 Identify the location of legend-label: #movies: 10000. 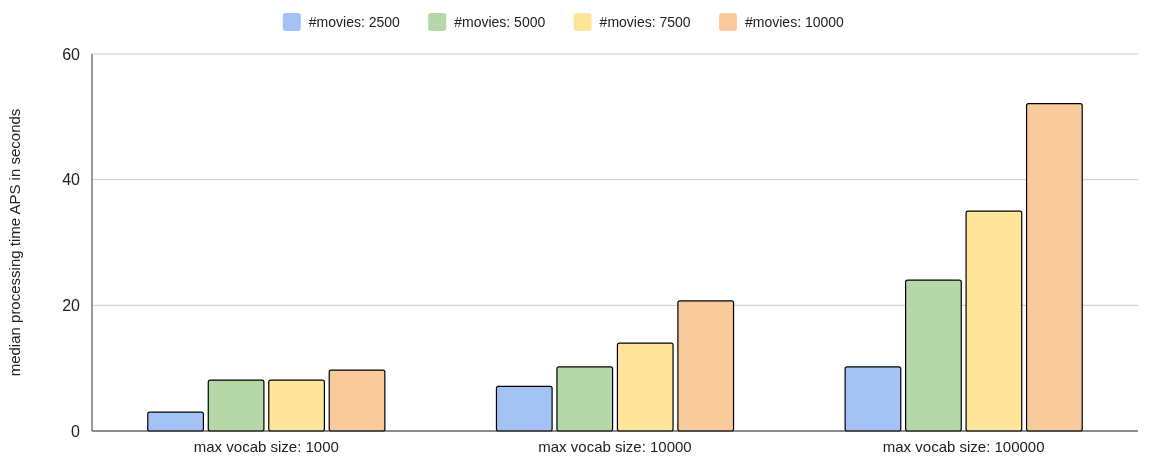
(795, 21).